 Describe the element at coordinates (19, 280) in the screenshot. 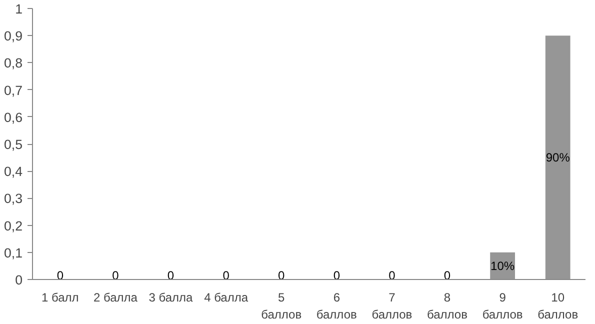

I see `y-tick-label: 0` at that location.